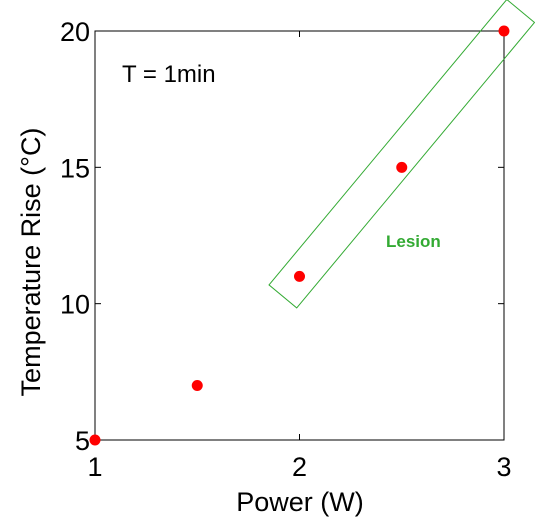 Image resolution: width=535 pixels, height=523 pixels. Describe the element at coordinates (94, 467) in the screenshot. I see `x-tick-label: 1` at that location.